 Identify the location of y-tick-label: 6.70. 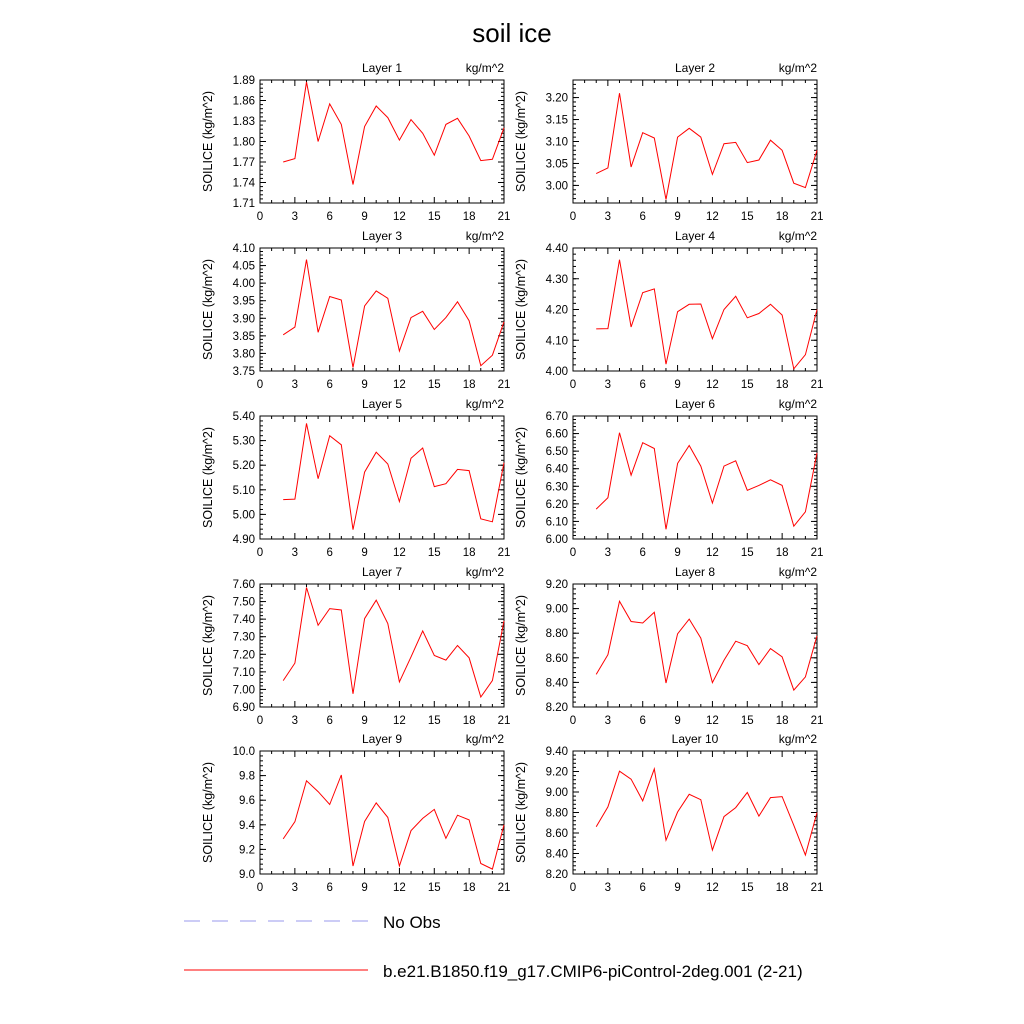
(557, 417).